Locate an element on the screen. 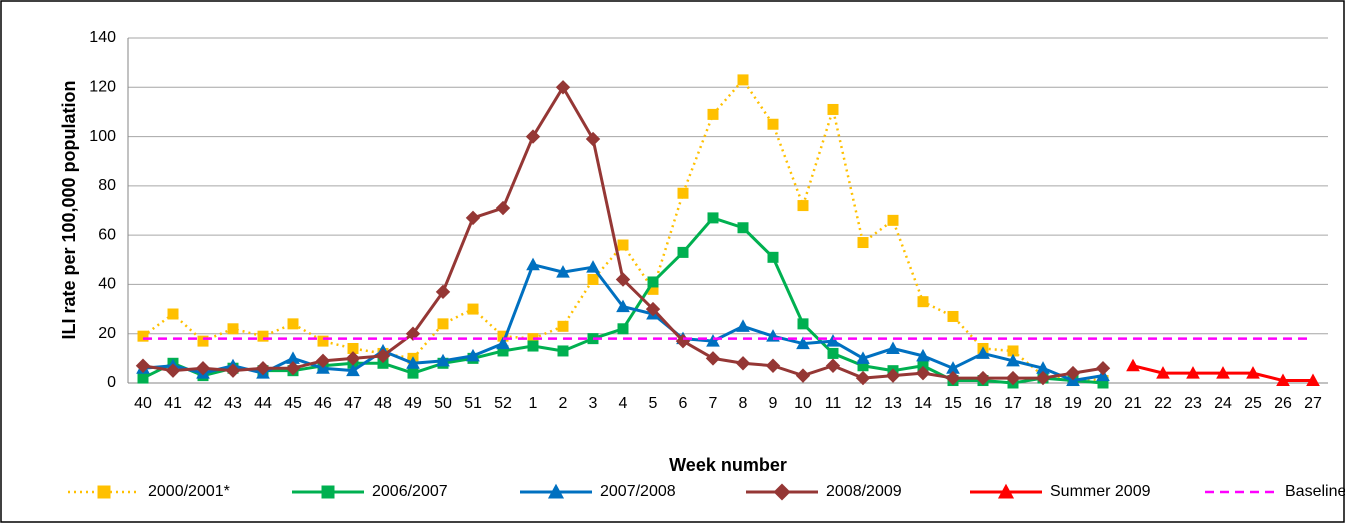 The width and height of the screenshot is (1345, 523). x-tick-label: 7 is located at coordinates (713, 403).